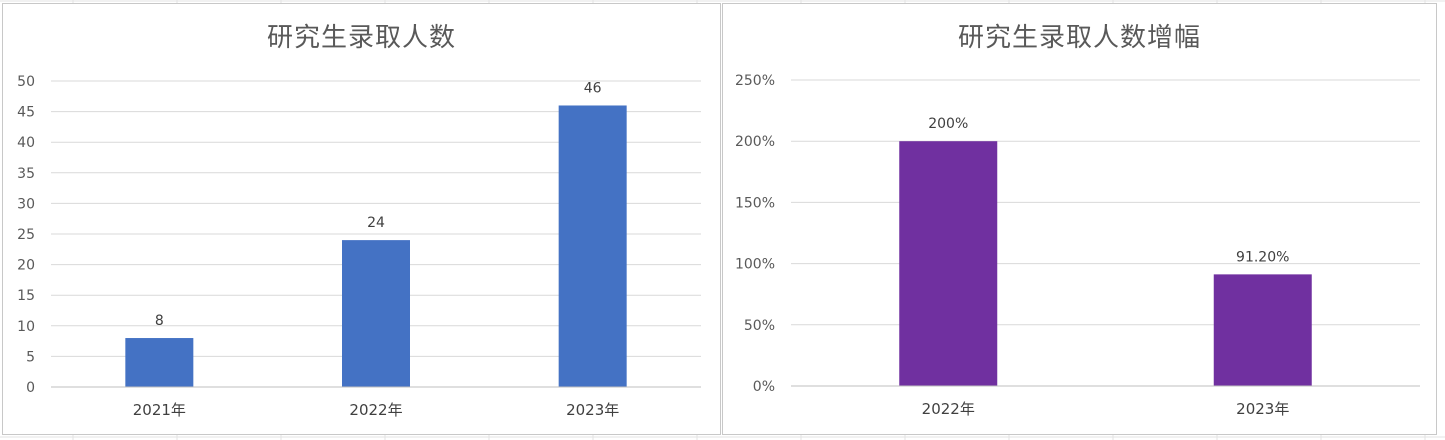 The width and height of the screenshot is (1445, 440). What do you see at coordinates (759, 326) in the screenshot?
I see `y-tick-label: 50%` at bounding box center [759, 326].